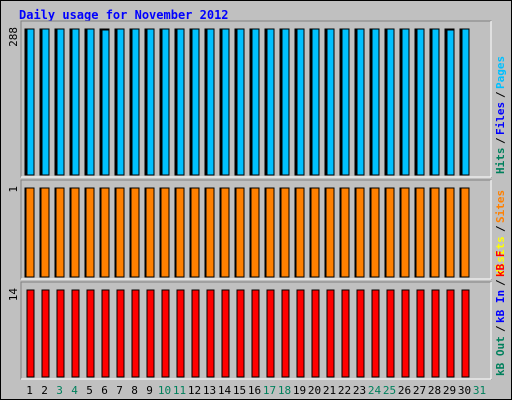 This screenshot has width=512, height=405. What do you see at coordinates (329, 390) in the screenshot?
I see `x-tick-label-21: 21` at bounding box center [329, 390].